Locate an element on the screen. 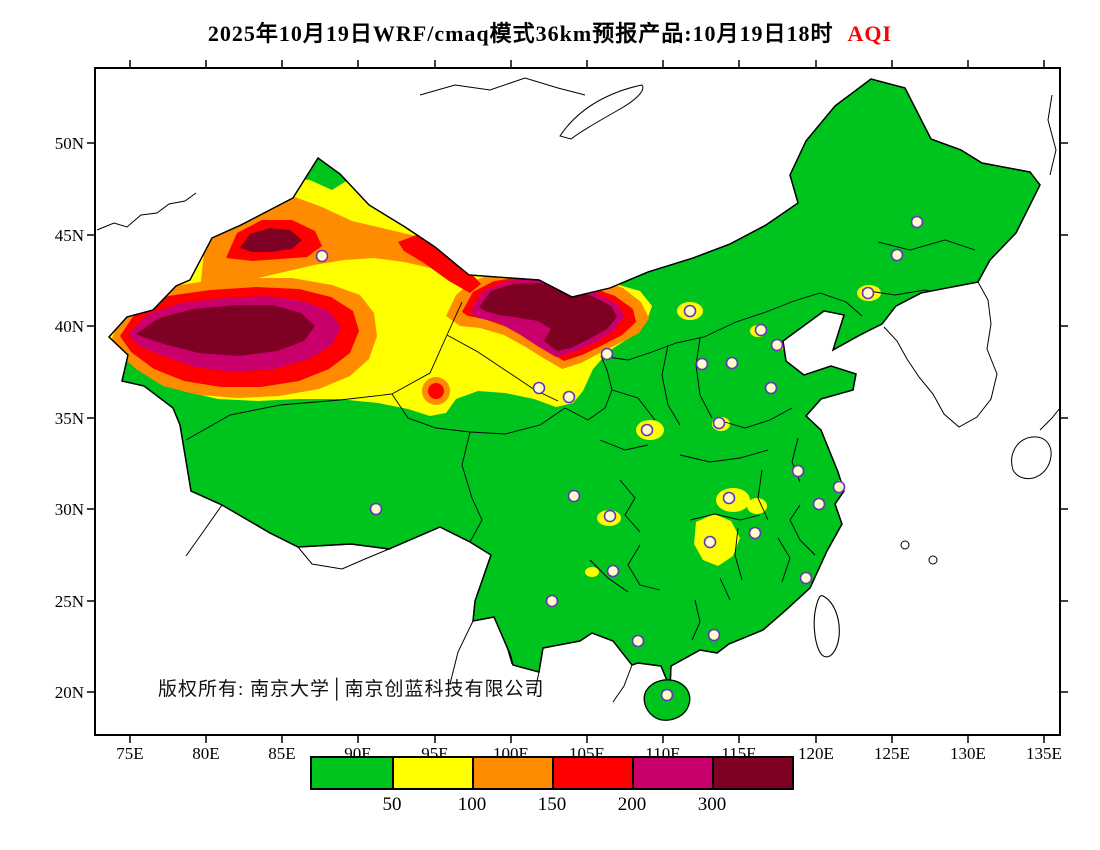  korea-coastline is located at coordinates (940, 354).